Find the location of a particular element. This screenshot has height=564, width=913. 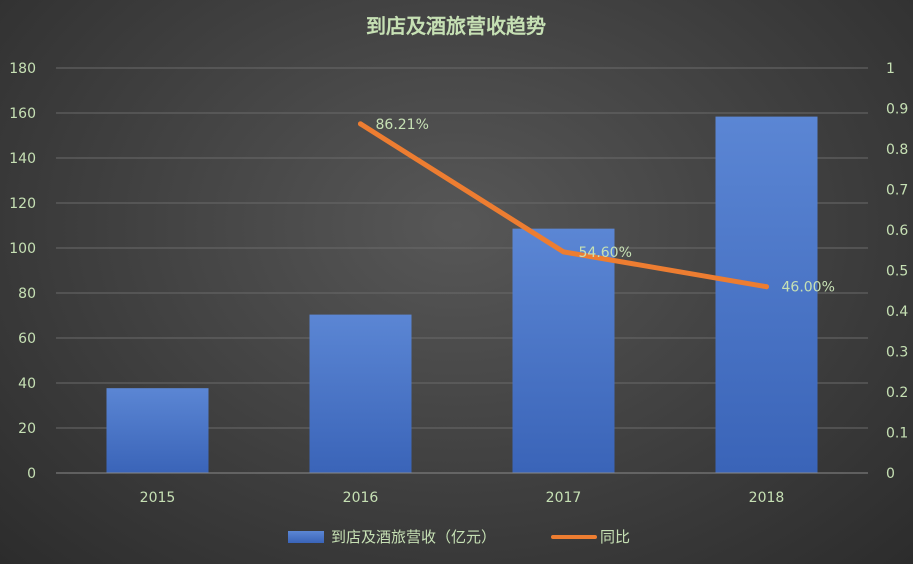

x-axis: 2015 2016 2017 2018 is located at coordinates (462, 489).